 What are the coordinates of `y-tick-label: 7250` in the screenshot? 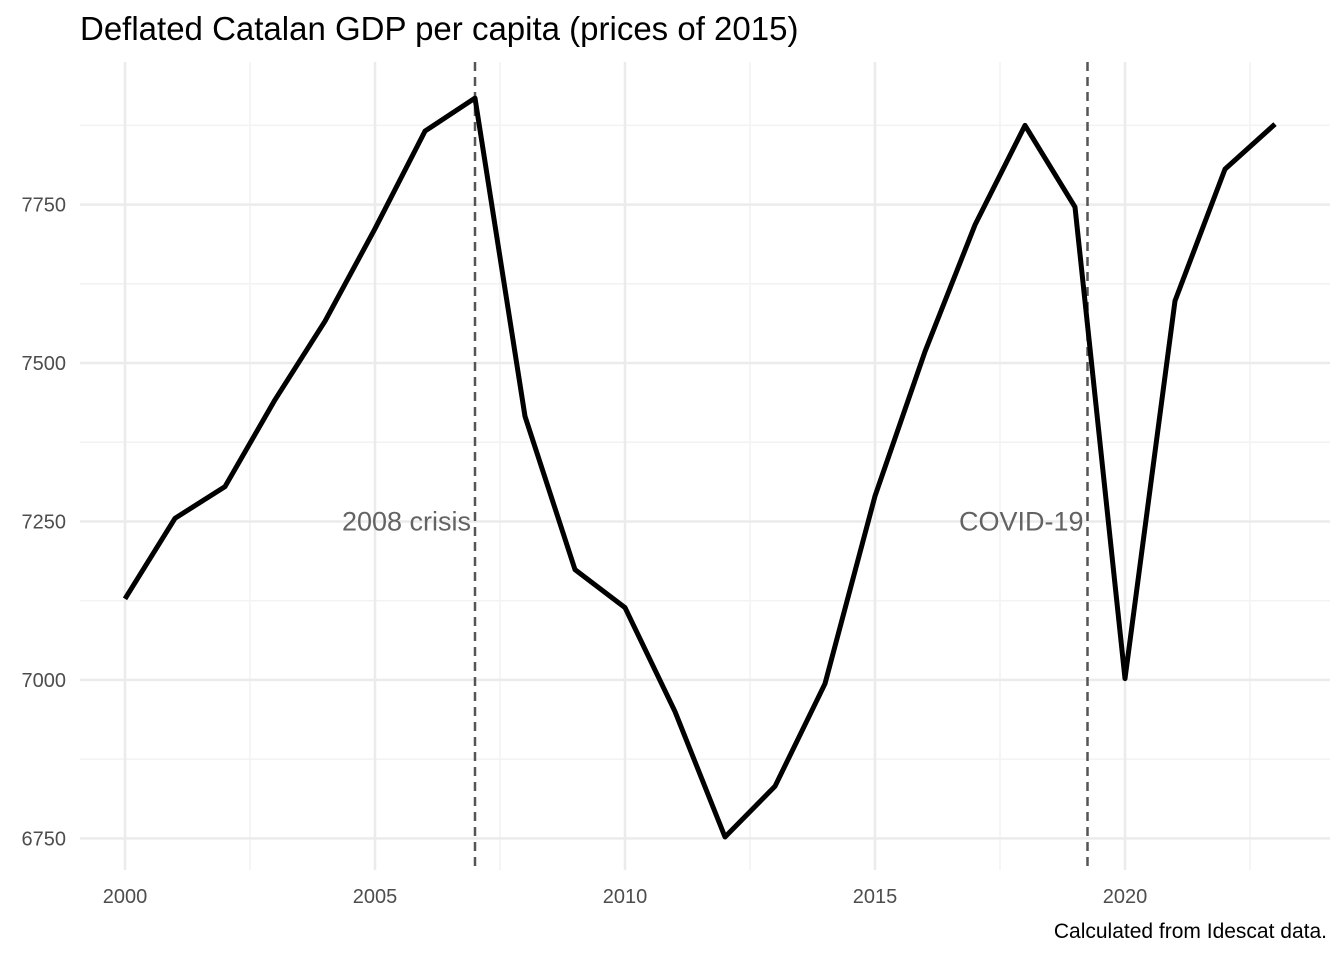 It's located at (44, 522).